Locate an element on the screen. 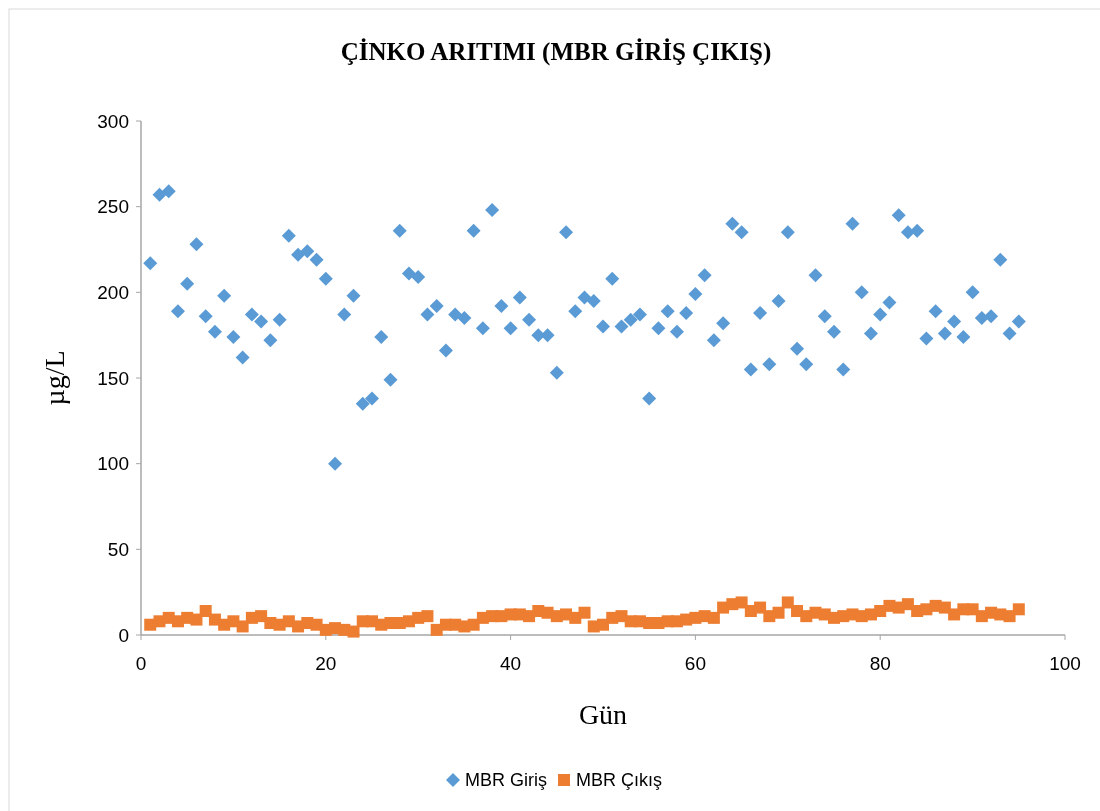  x-tick-label: 0 is located at coordinates (141, 663).